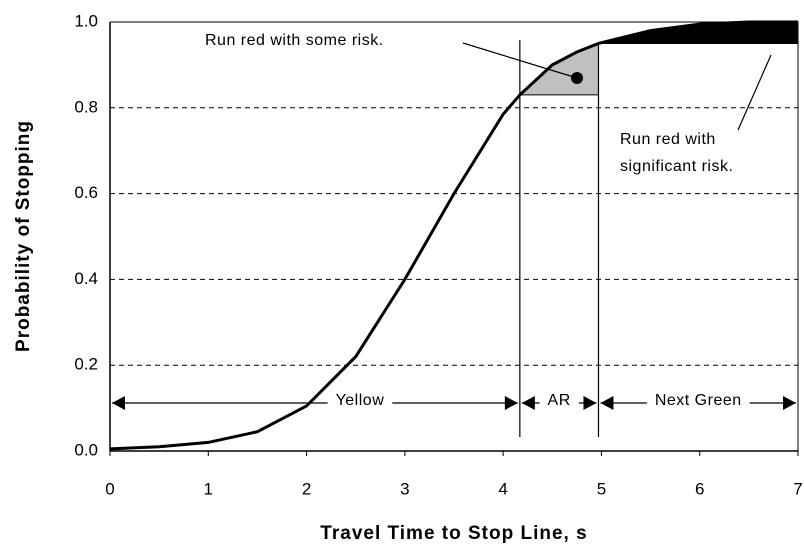 The image size is (804, 550). Describe the element at coordinates (577, 78) in the screenshot. I see `annotation-dot` at that location.